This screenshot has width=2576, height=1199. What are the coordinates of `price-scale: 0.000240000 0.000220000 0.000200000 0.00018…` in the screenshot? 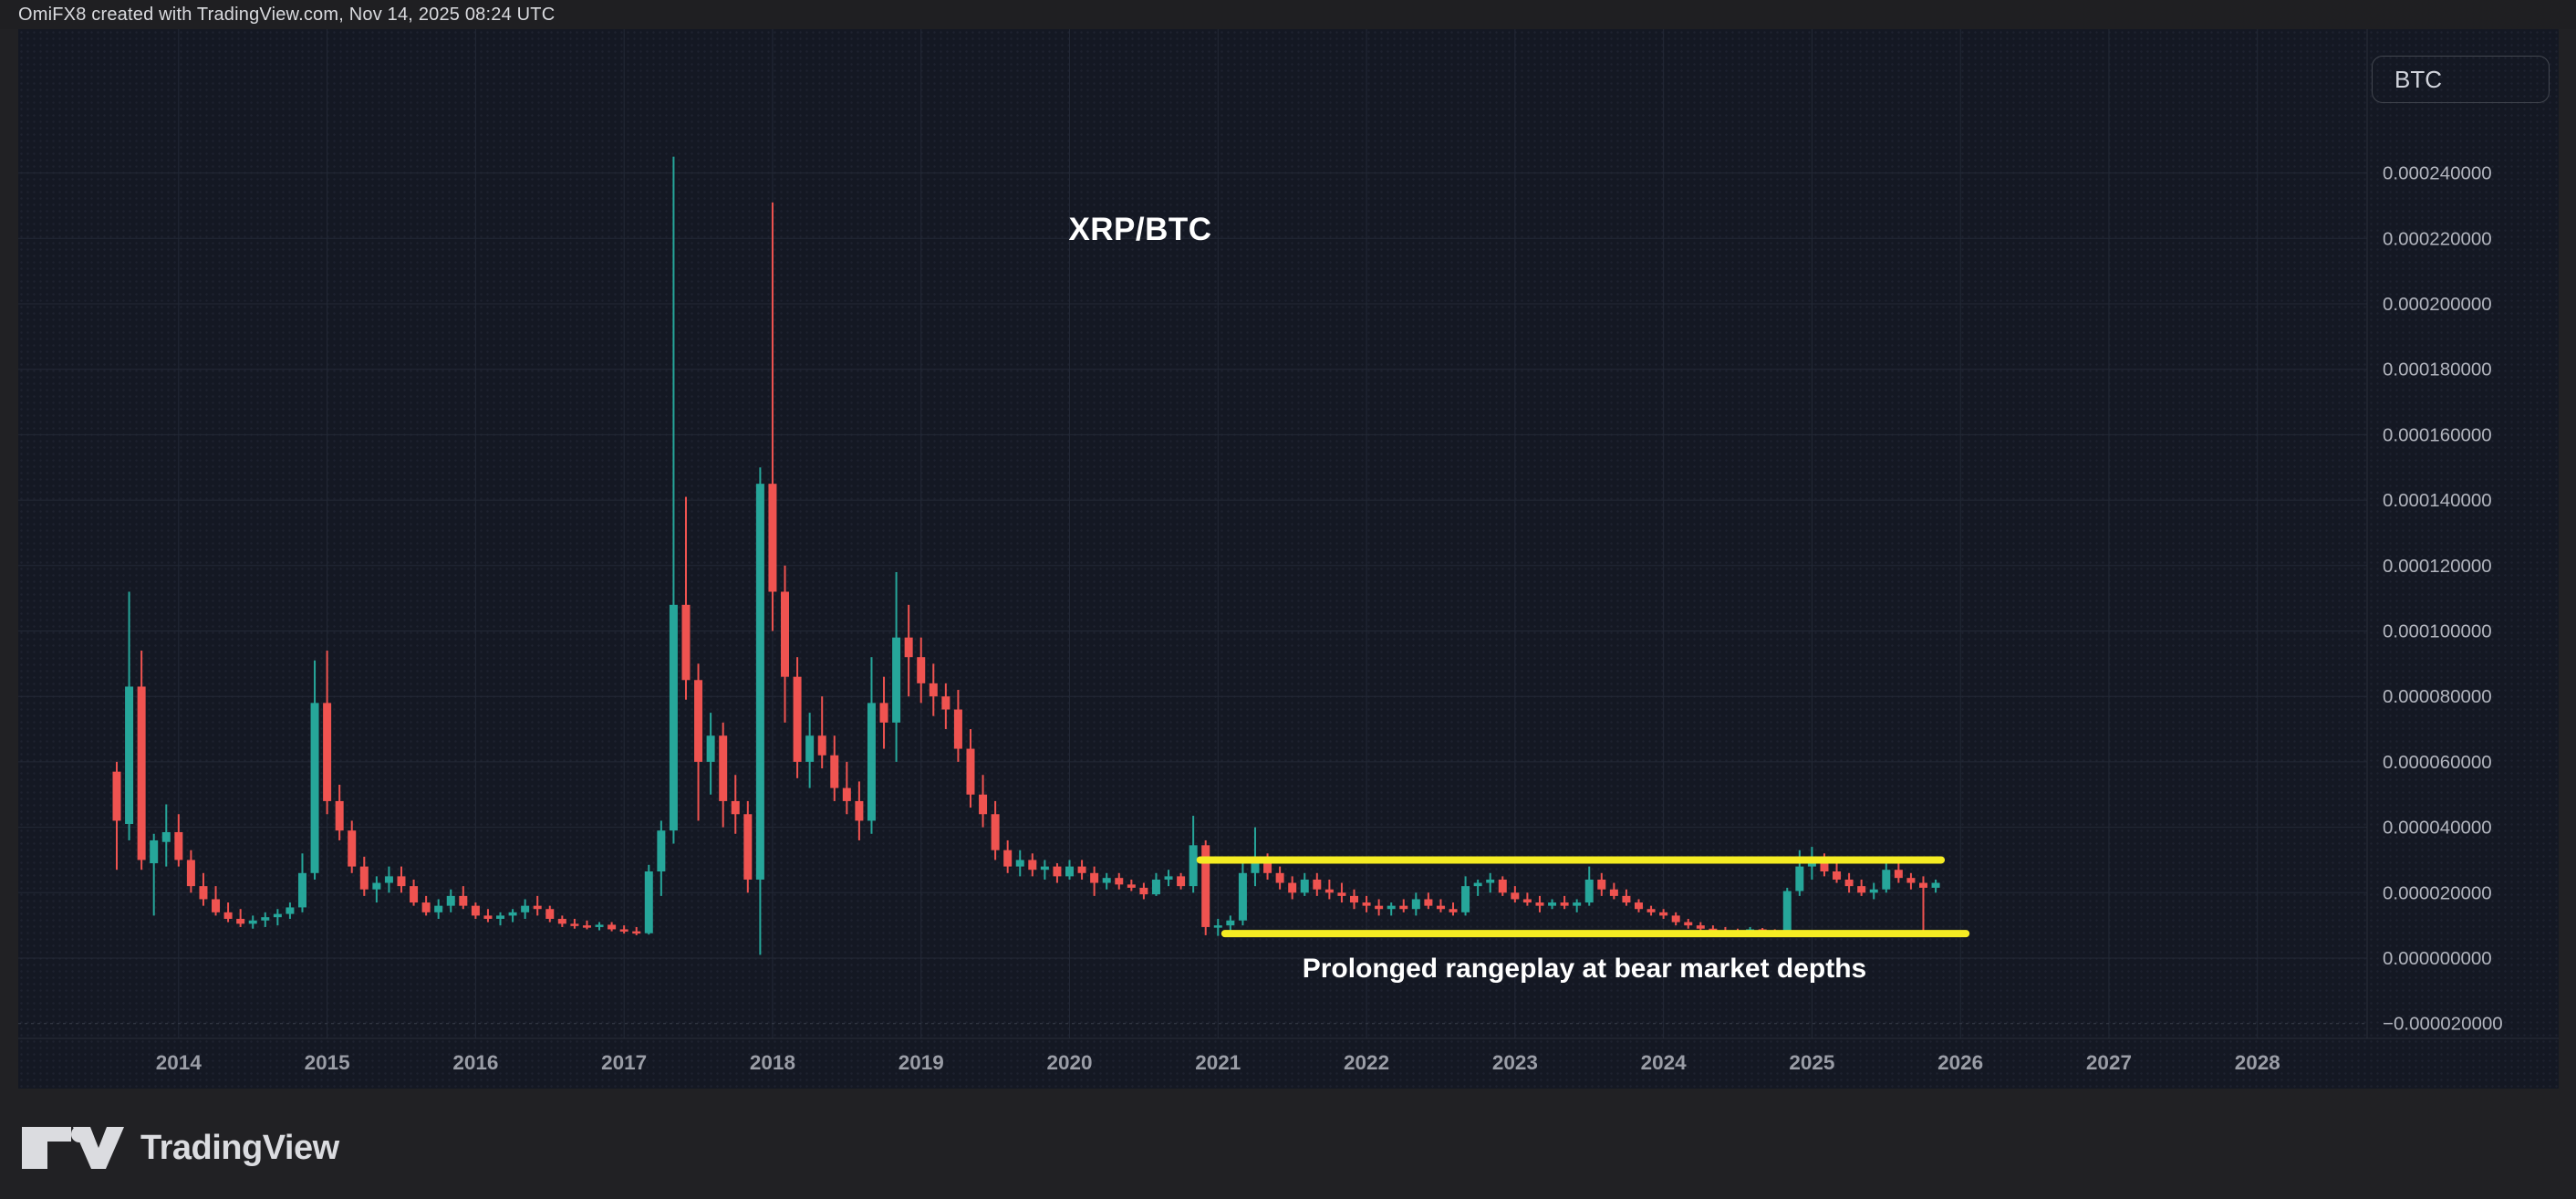 It's located at (2443, 599).